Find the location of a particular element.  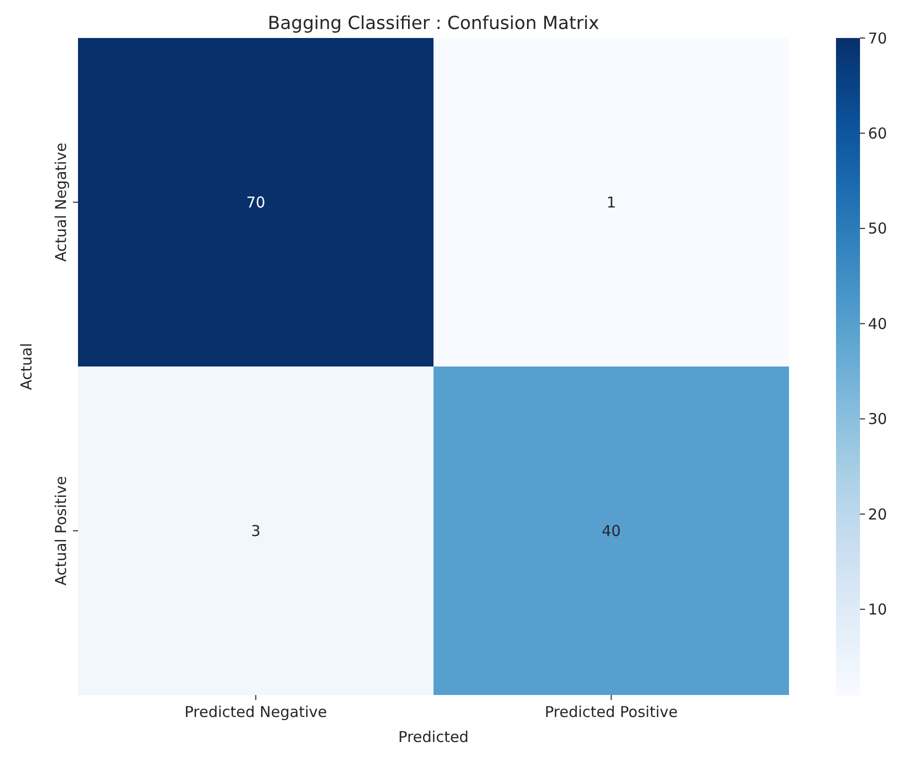

color-bar-label: 30 is located at coordinates (878, 419).